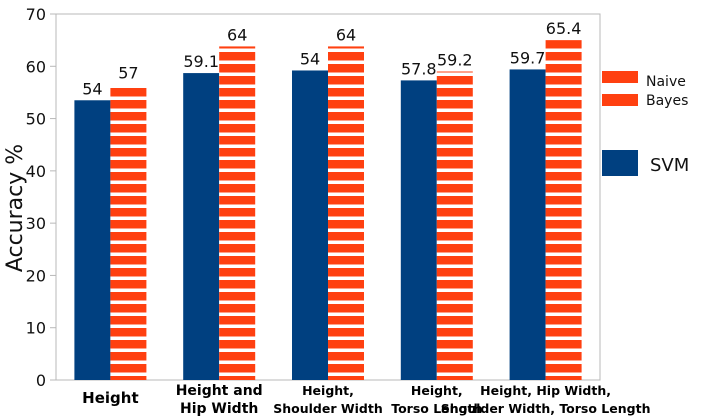 The height and width of the screenshot is (418, 710). Describe the element at coordinates (546, 408) in the screenshot. I see `category-label-5: Shoulder Width, Torso Length` at that location.